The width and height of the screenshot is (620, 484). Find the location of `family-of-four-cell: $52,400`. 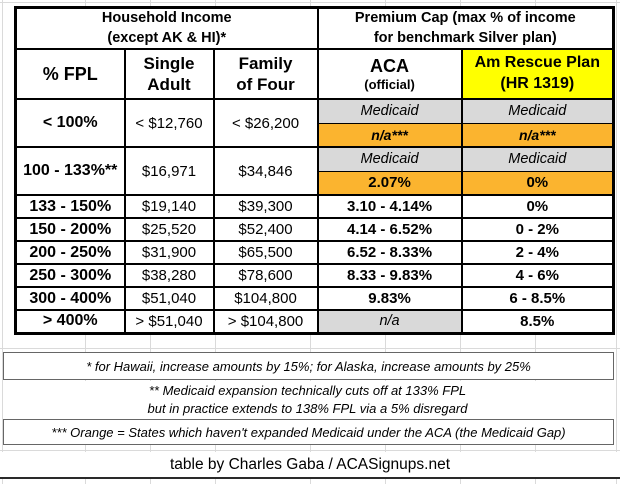

family-of-four-cell: $52,400 is located at coordinates (265, 230).